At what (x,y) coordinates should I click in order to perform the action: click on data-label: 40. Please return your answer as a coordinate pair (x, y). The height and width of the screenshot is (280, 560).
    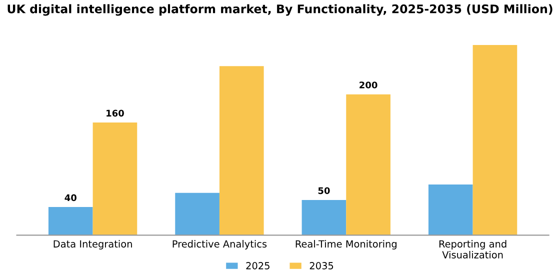
    Looking at the image, I should click on (70, 198).